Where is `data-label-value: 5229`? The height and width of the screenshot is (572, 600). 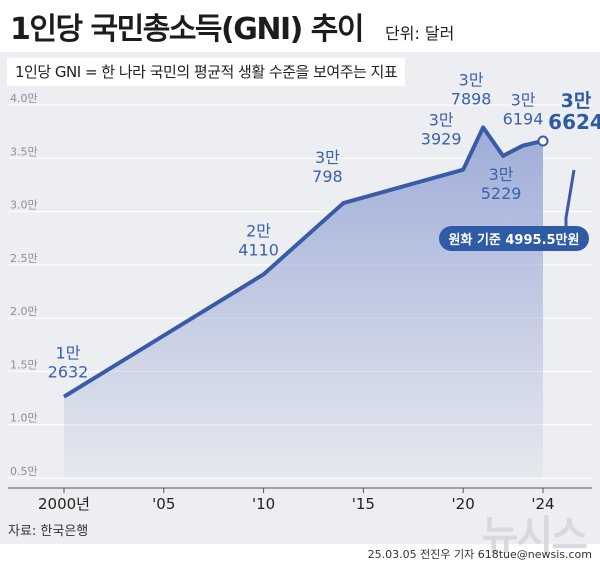 data-label-value: 5229 is located at coordinates (501, 193).